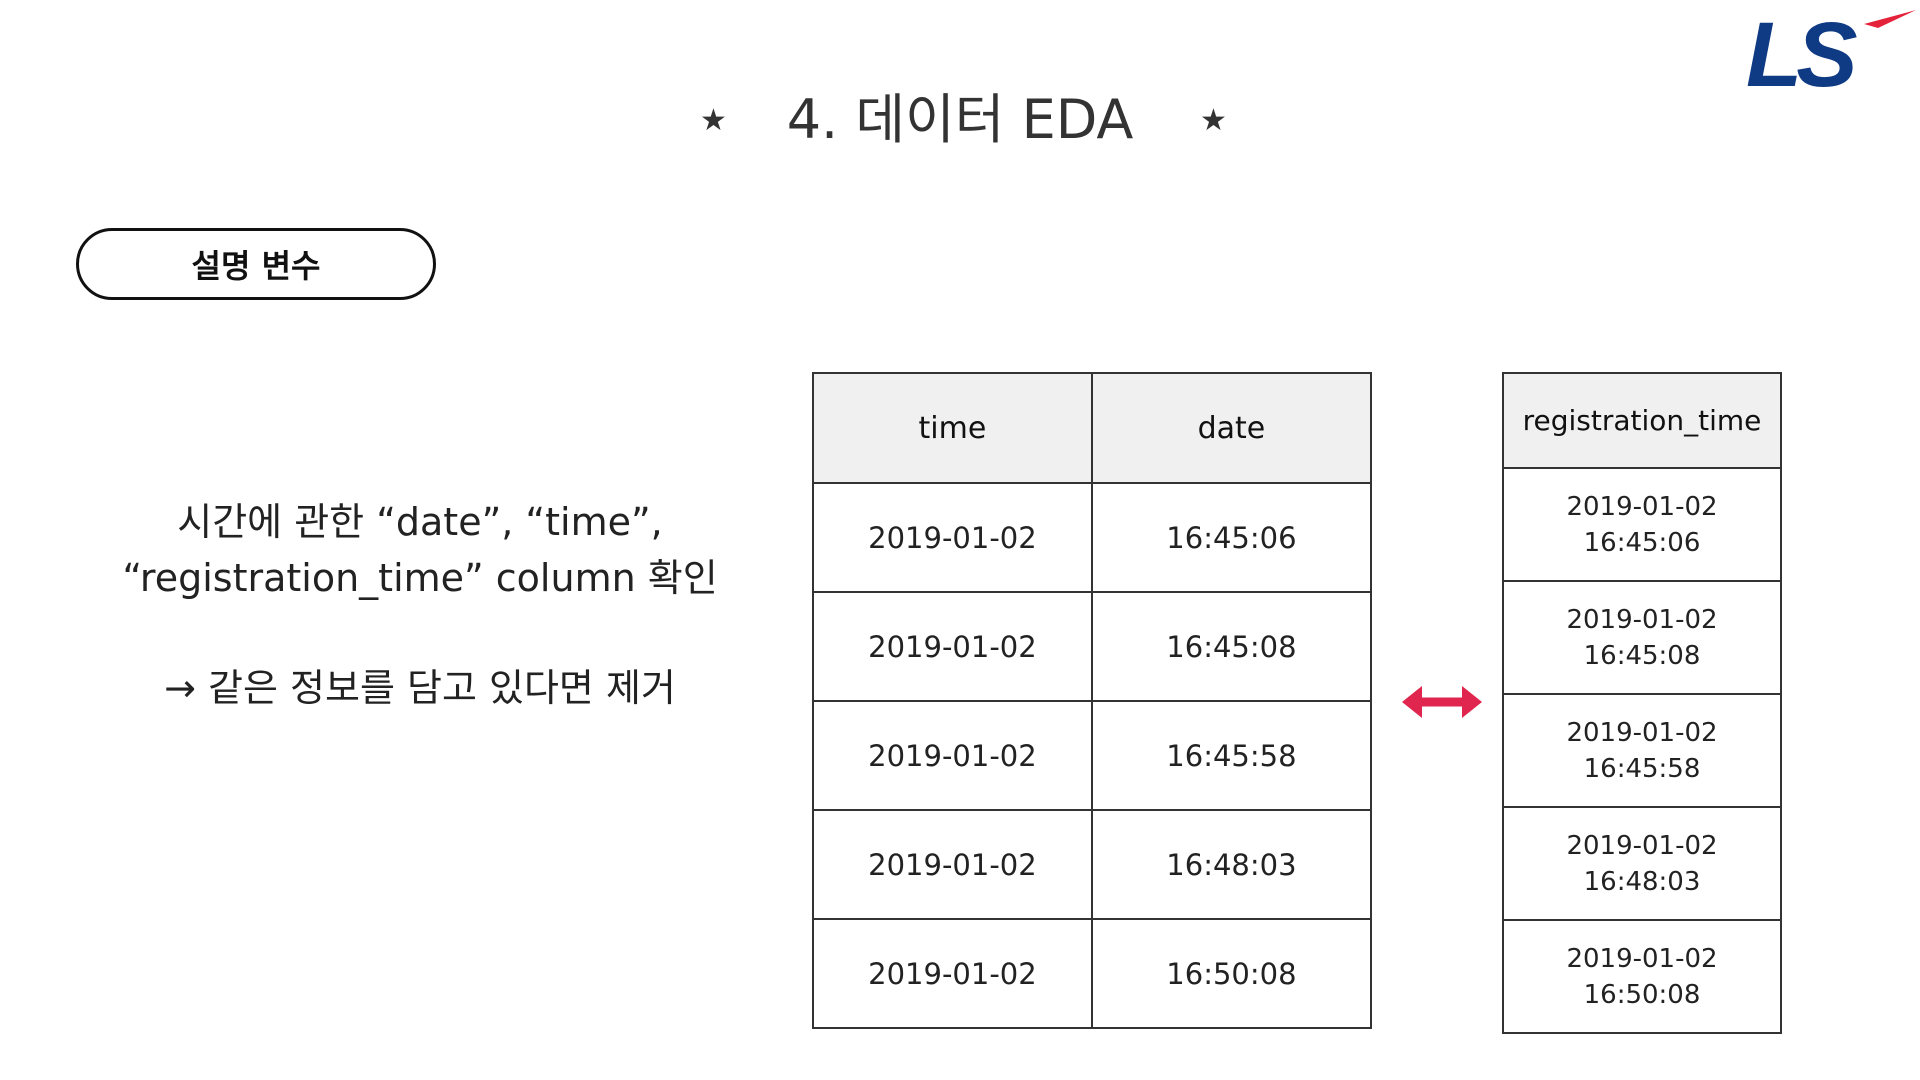 The image size is (1920, 1080). What do you see at coordinates (1231, 428) in the screenshot?
I see `header-date: date` at bounding box center [1231, 428].